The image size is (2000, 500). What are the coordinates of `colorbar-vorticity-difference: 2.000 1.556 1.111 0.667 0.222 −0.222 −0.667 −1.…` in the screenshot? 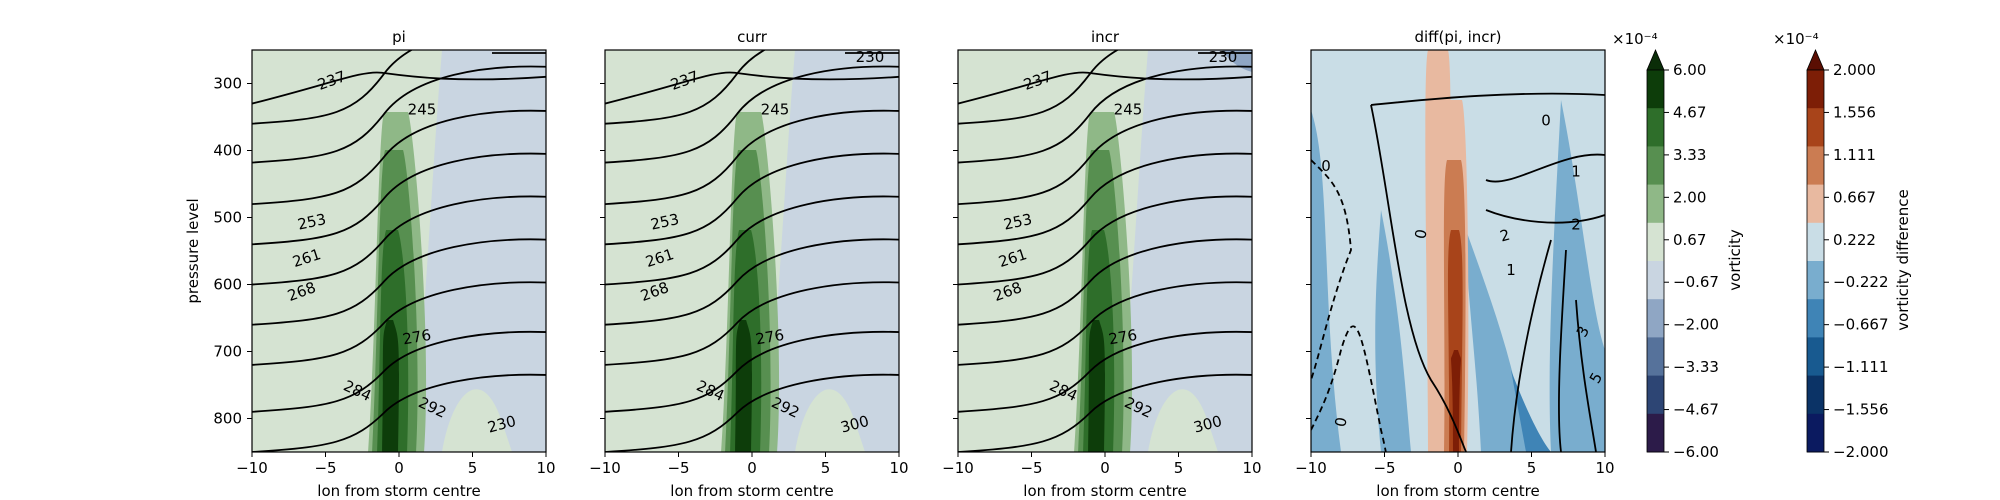 It's located at (1847, 254).